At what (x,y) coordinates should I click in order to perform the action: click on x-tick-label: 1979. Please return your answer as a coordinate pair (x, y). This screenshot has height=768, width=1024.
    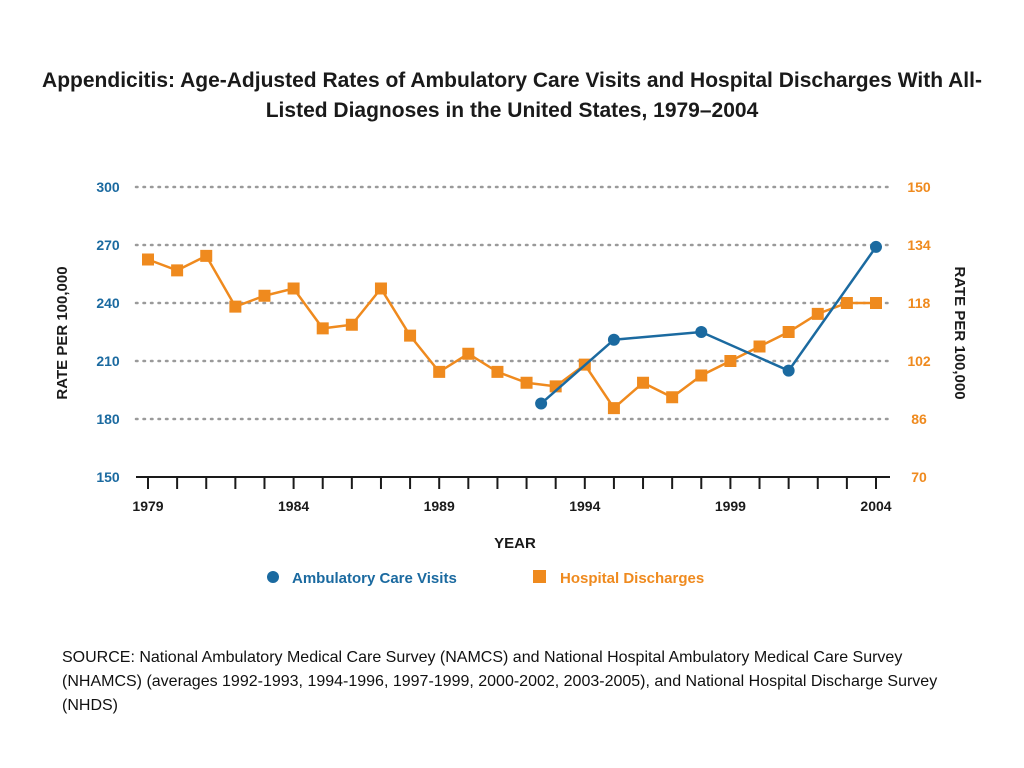
    Looking at the image, I should click on (147, 506).